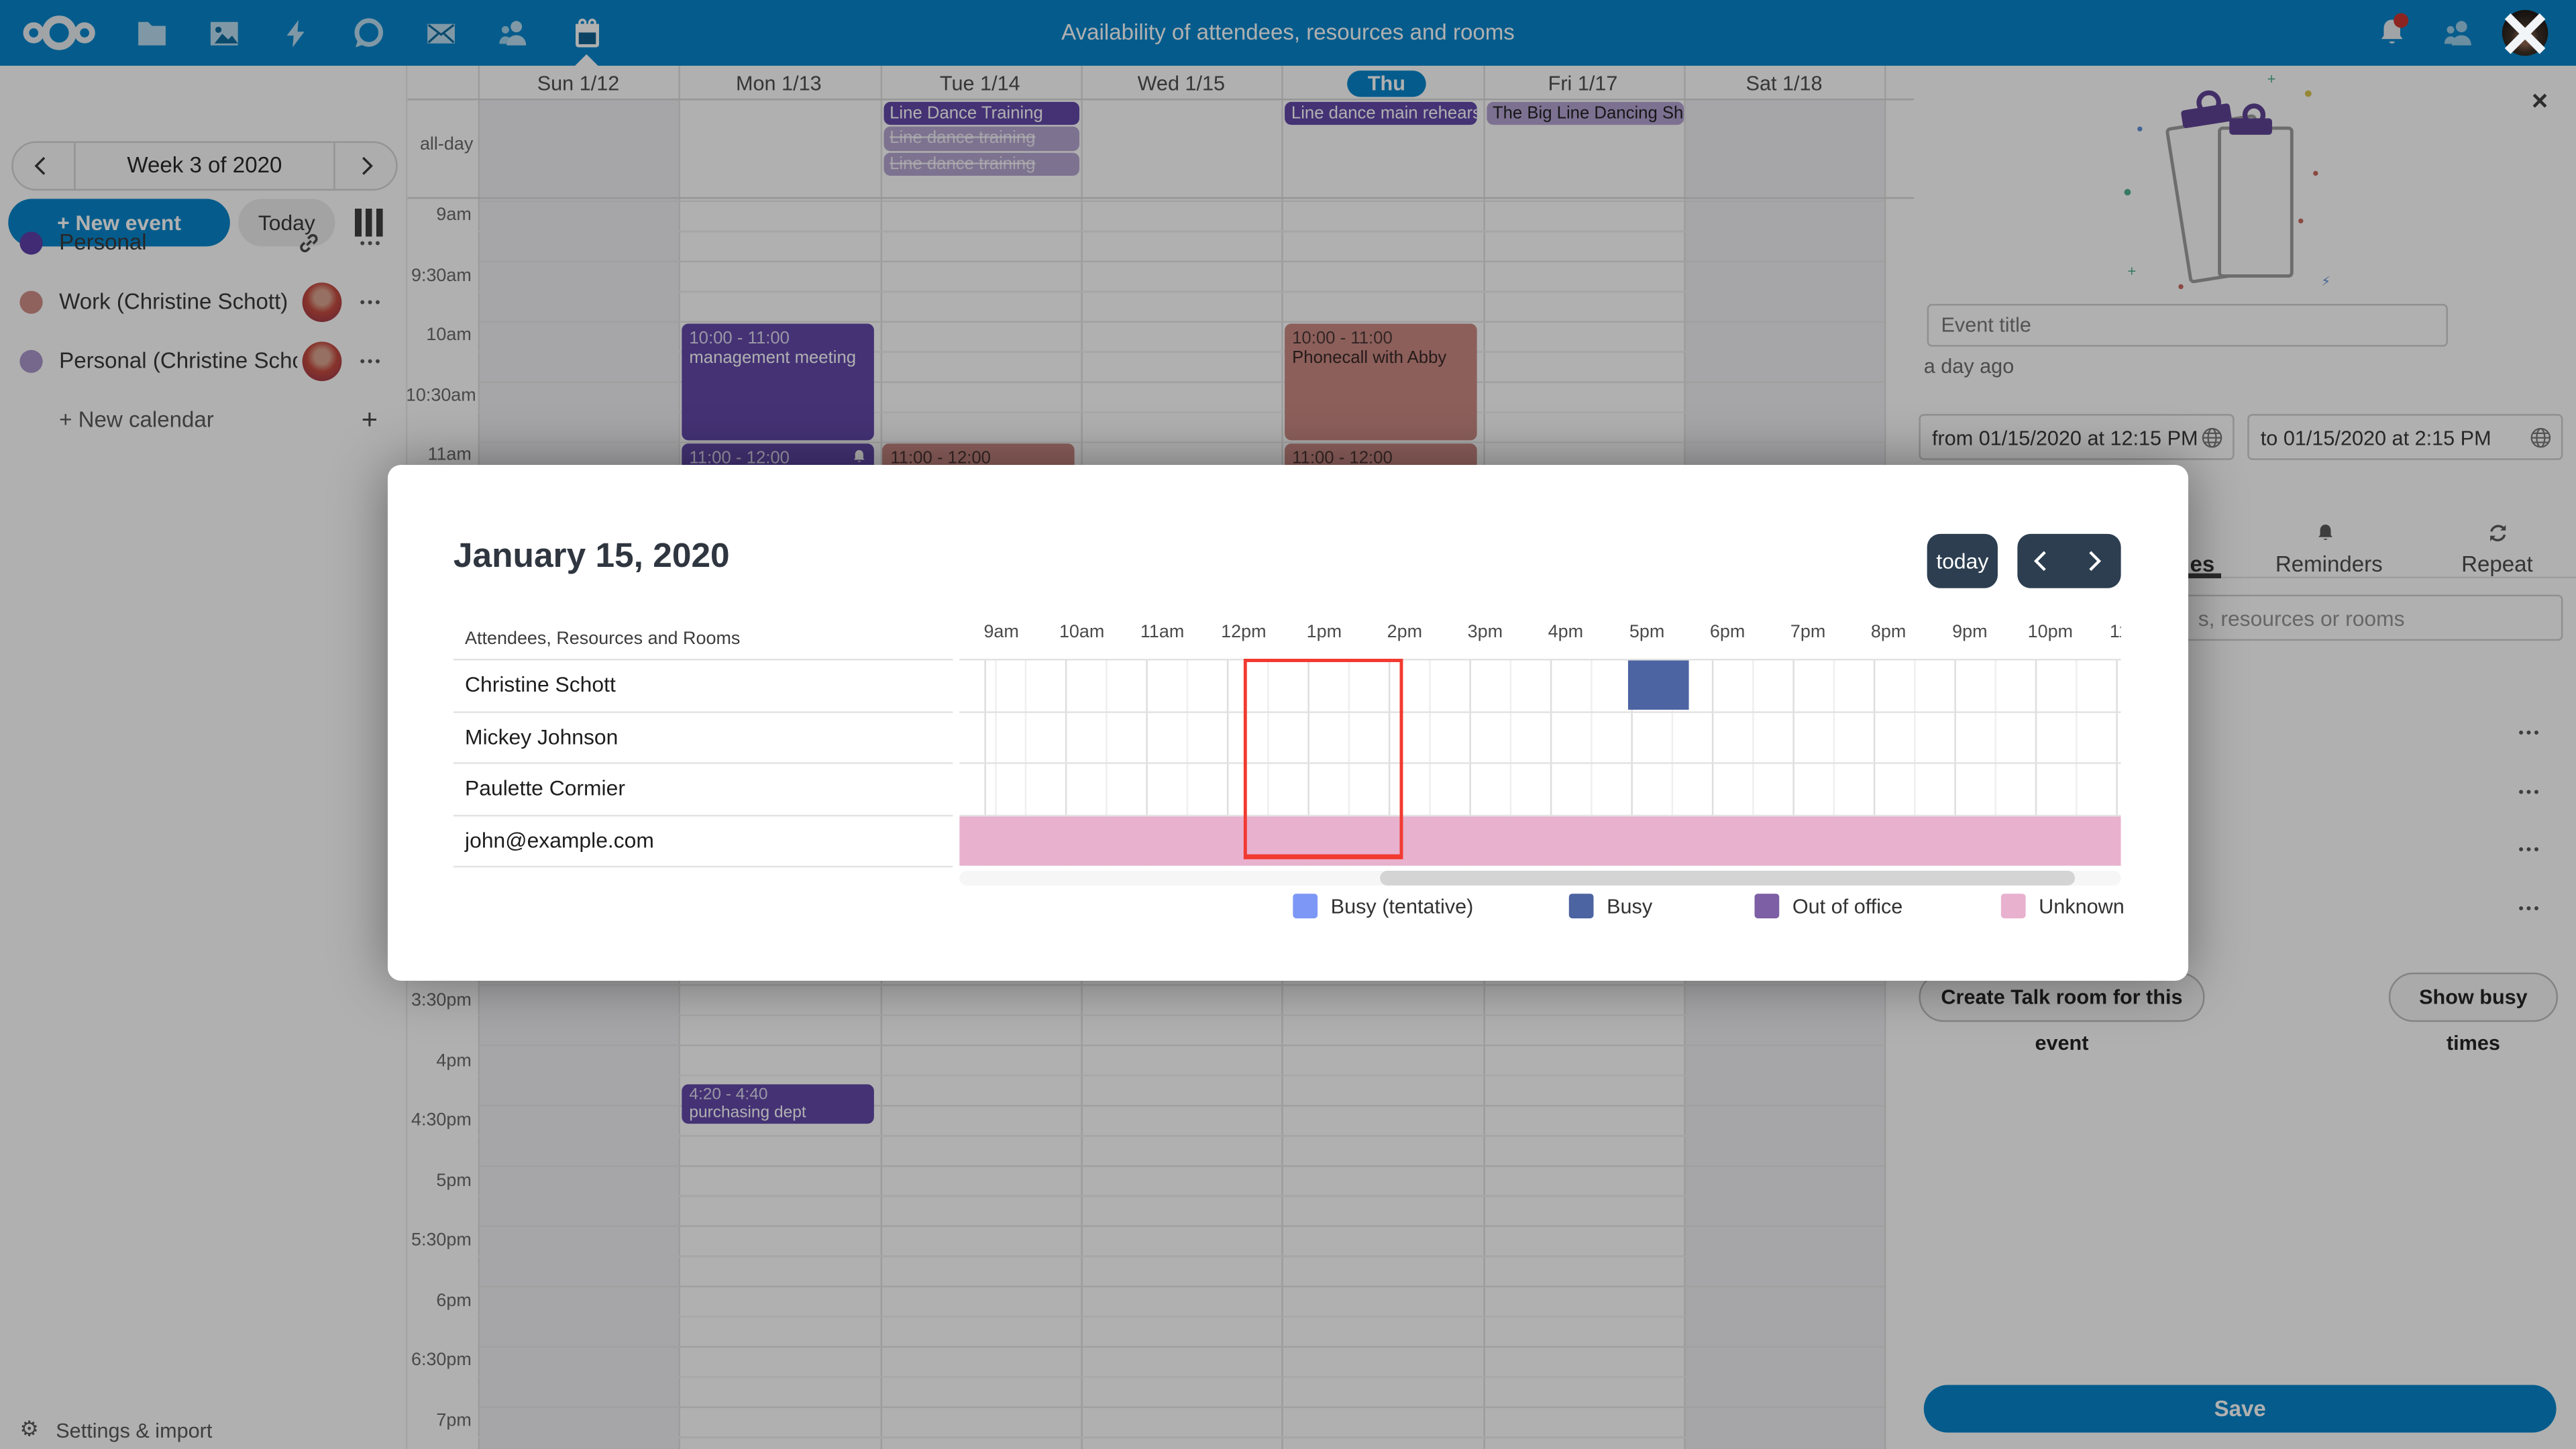 This screenshot has height=1449, width=2576. Describe the element at coordinates (2082, 906) in the screenshot. I see `legend-label: Unknown` at that location.